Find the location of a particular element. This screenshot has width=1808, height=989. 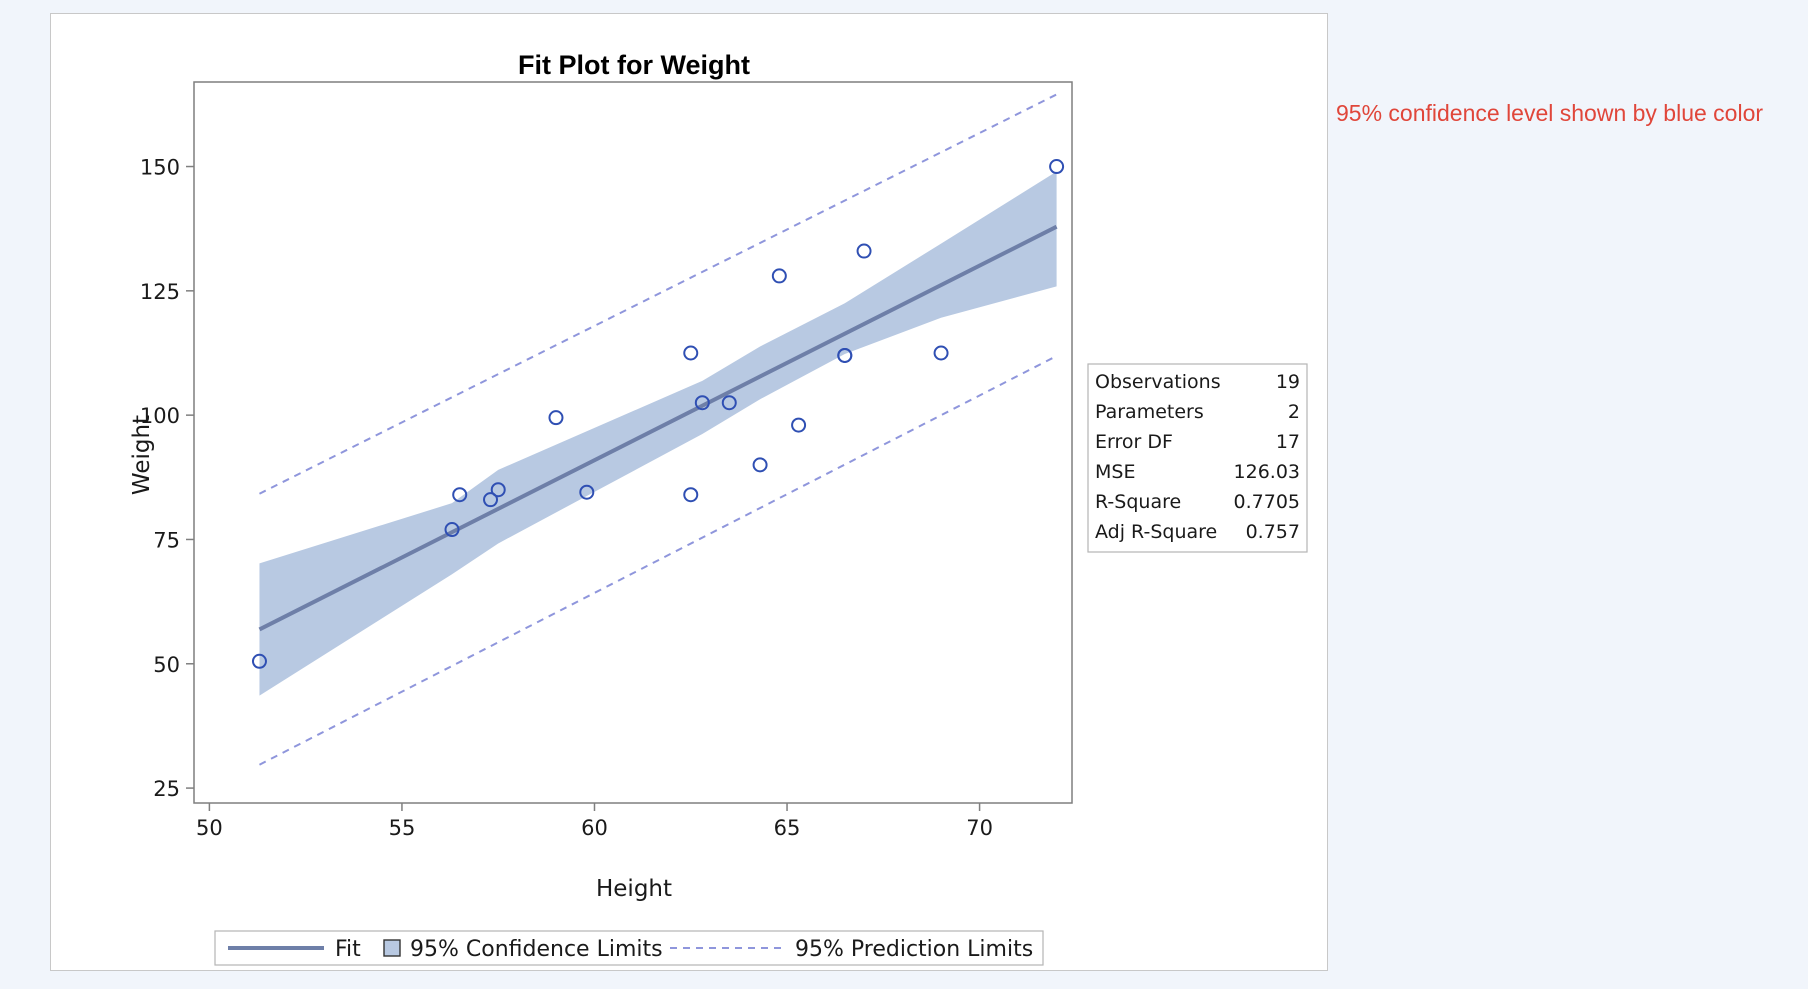

legend-confidence-swatch is located at coordinates (392, 948).